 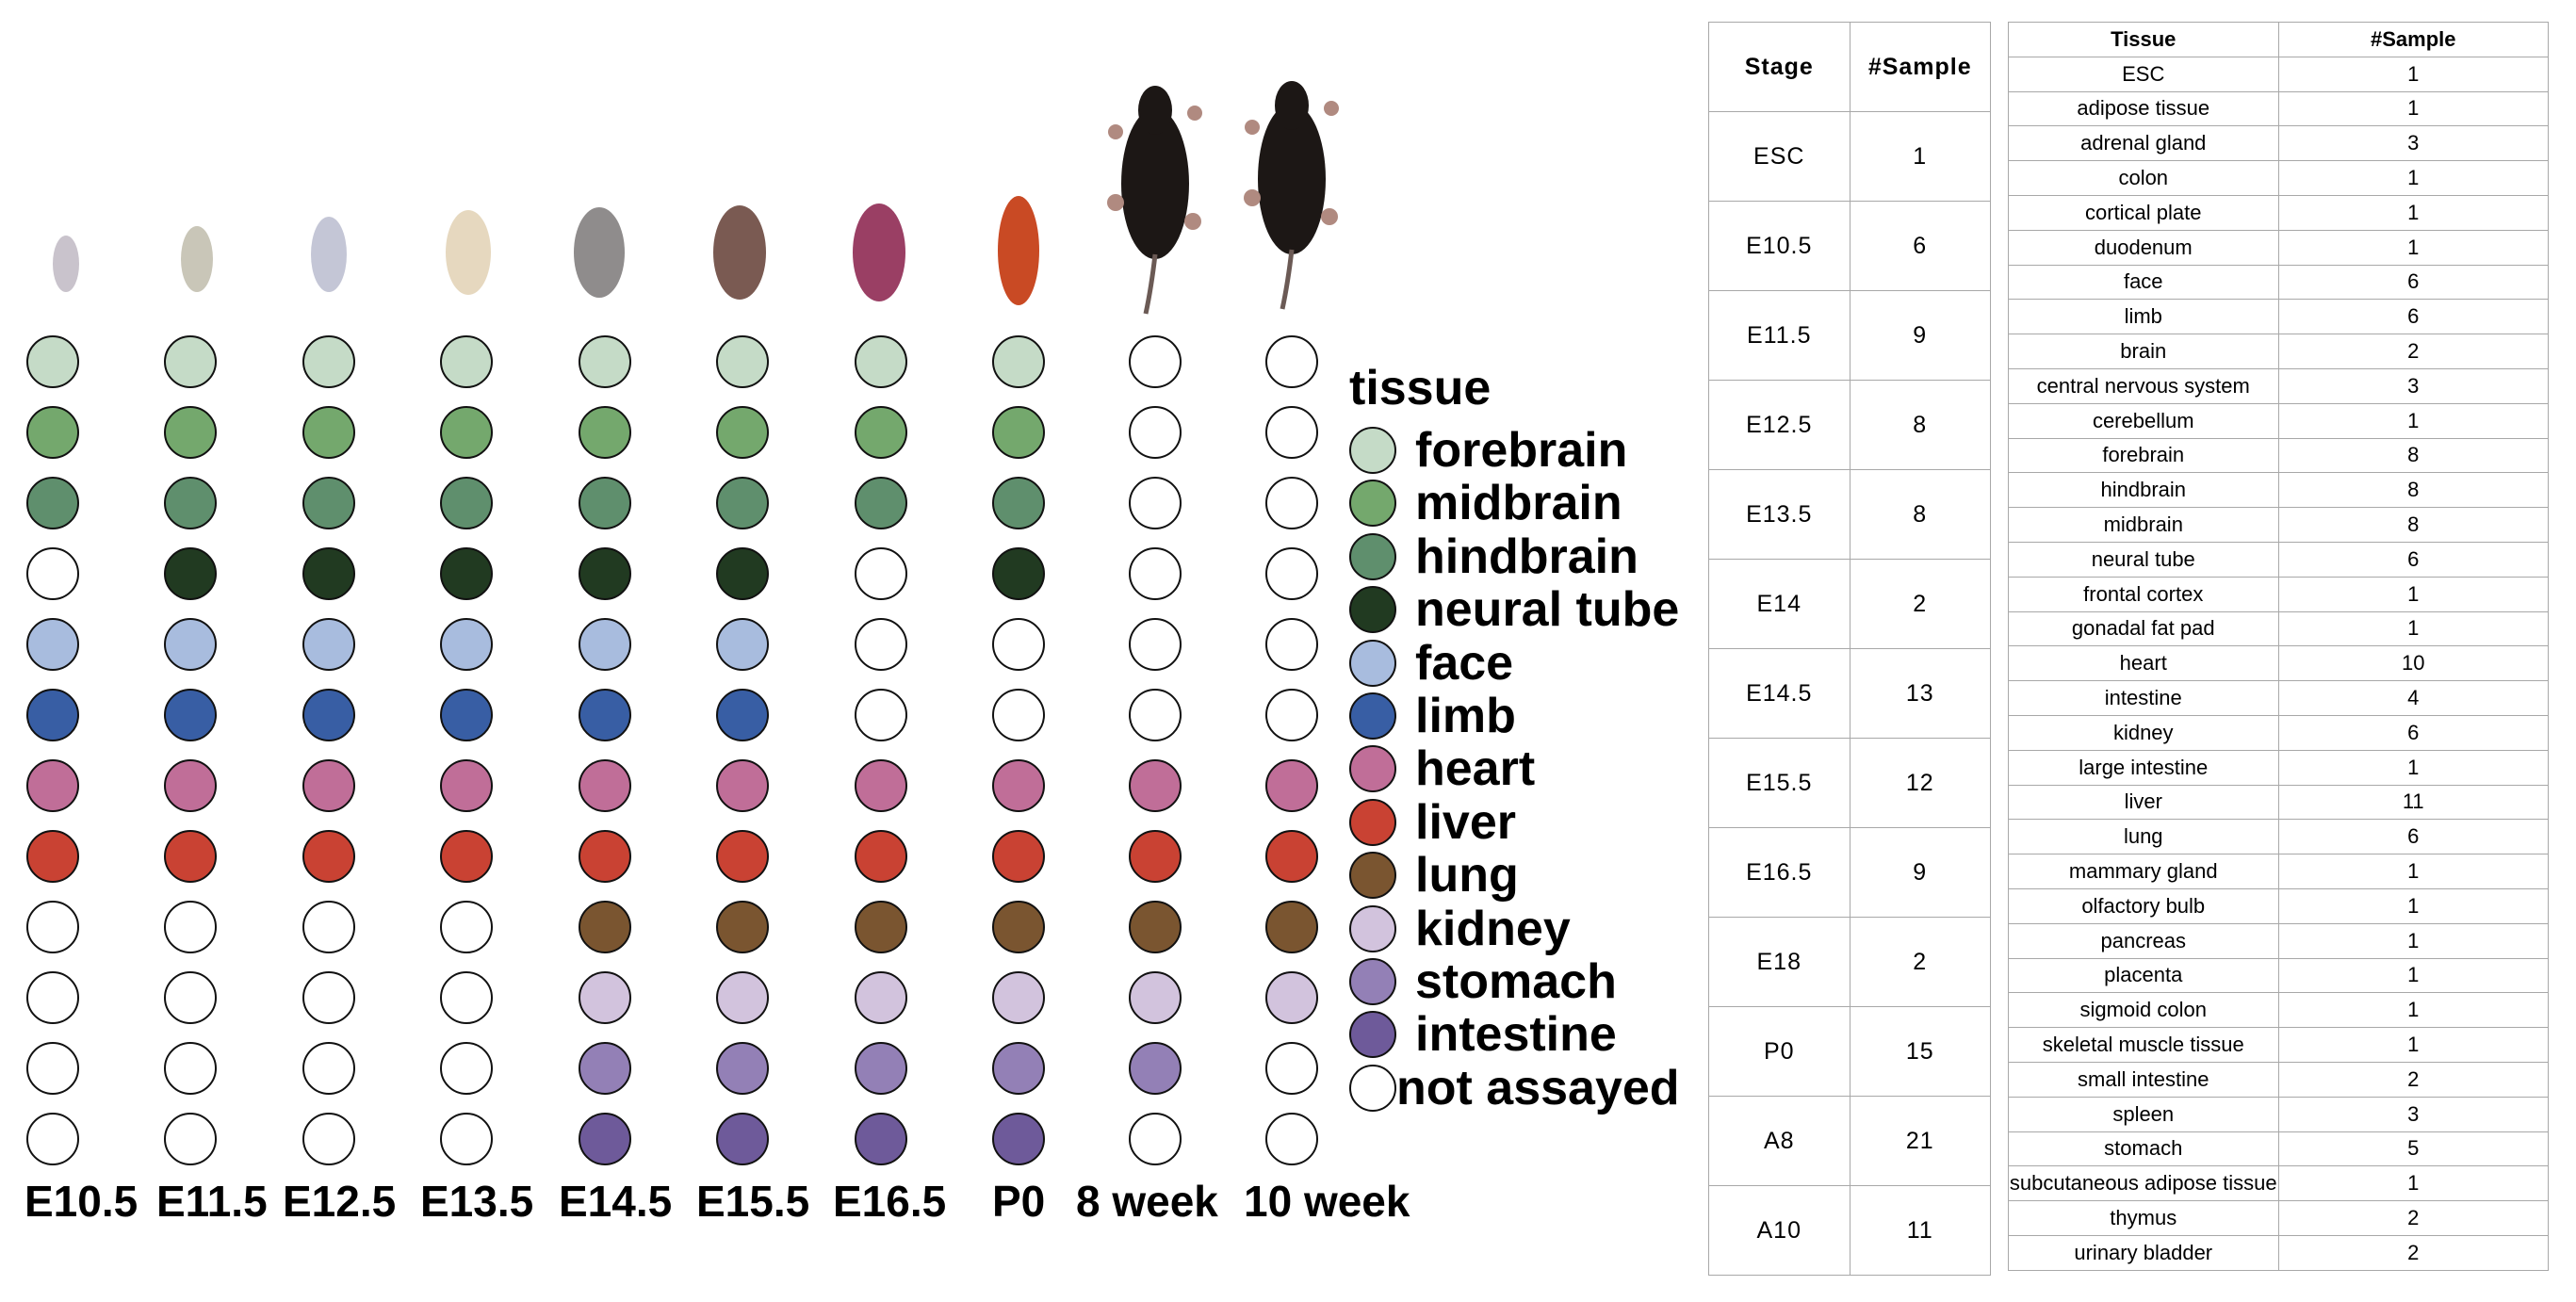 I want to click on label-cell: E10.5, so click(x=1779, y=246).